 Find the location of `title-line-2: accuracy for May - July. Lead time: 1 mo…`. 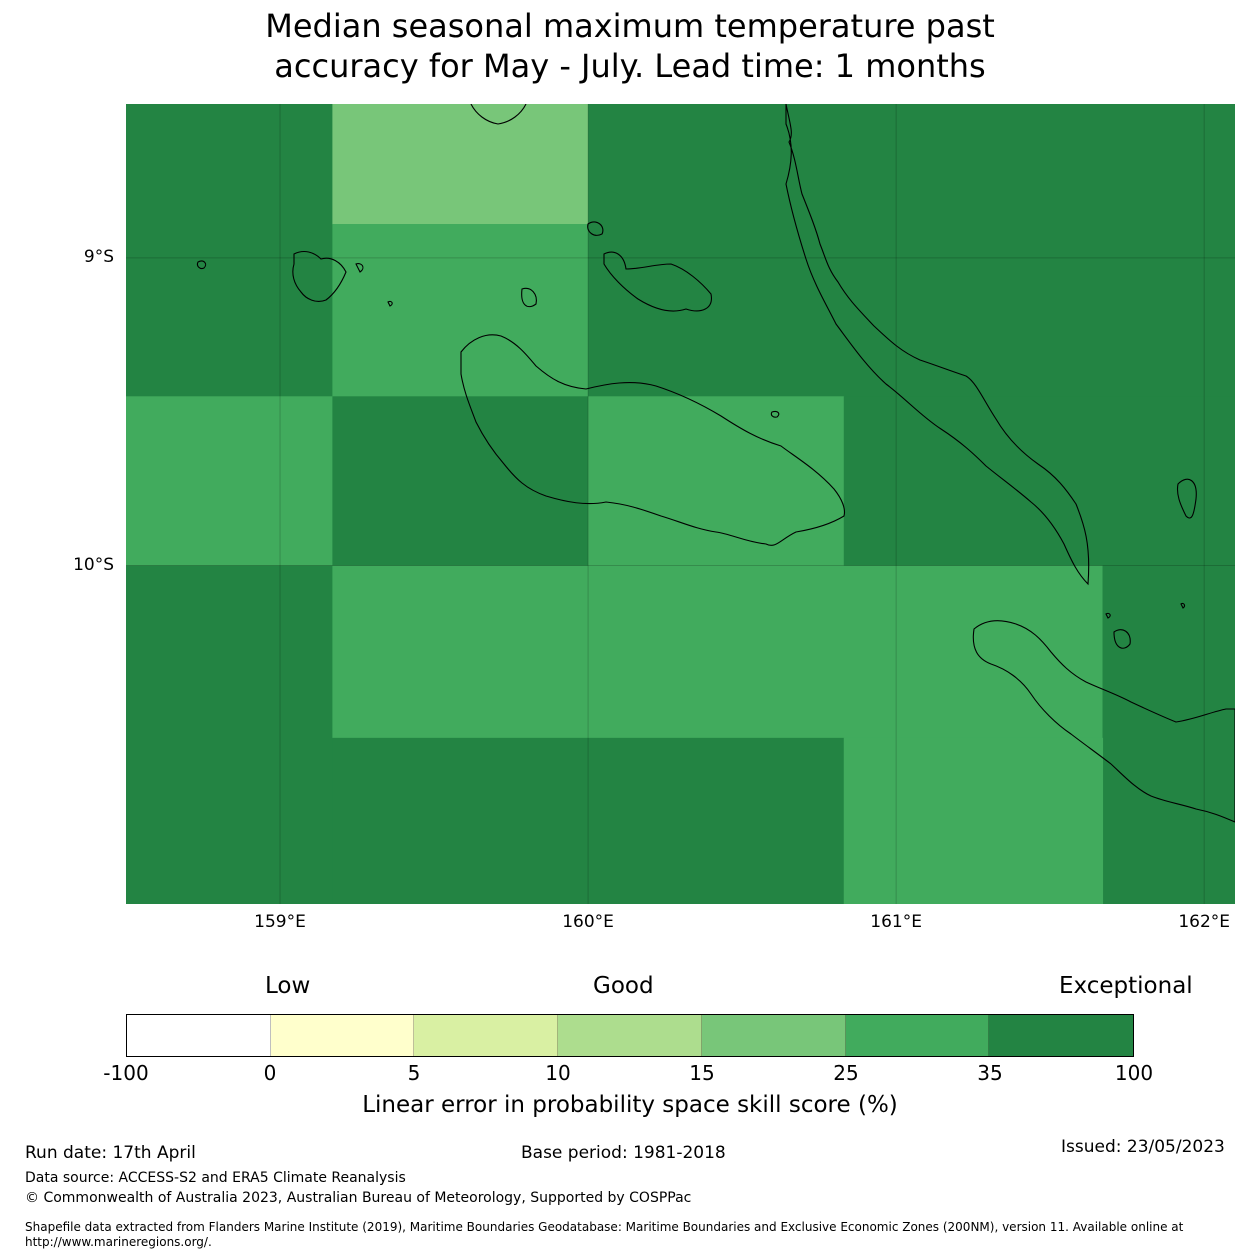

title-line-2: accuracy for May - July. Lead time: 1 mo… is located at coordinates (630, 66).